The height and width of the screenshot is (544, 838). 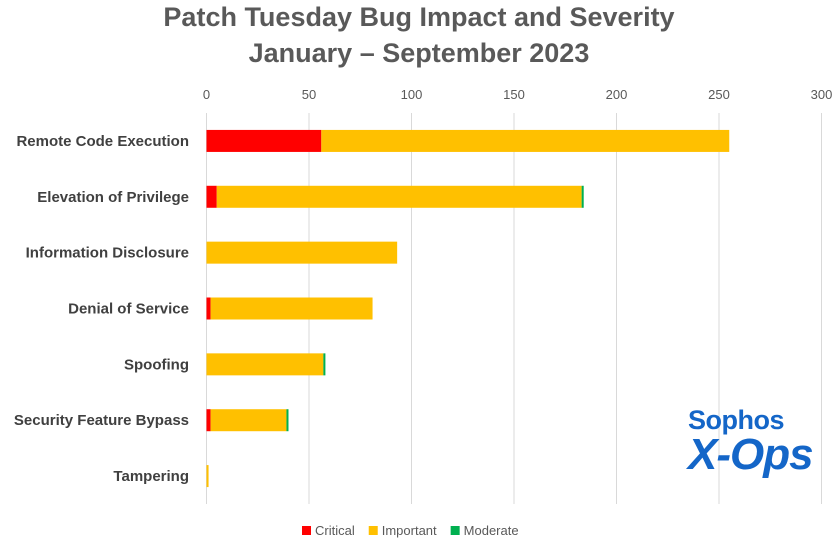 I want to click on legend-label: Critical, so click(x=335, y=530).